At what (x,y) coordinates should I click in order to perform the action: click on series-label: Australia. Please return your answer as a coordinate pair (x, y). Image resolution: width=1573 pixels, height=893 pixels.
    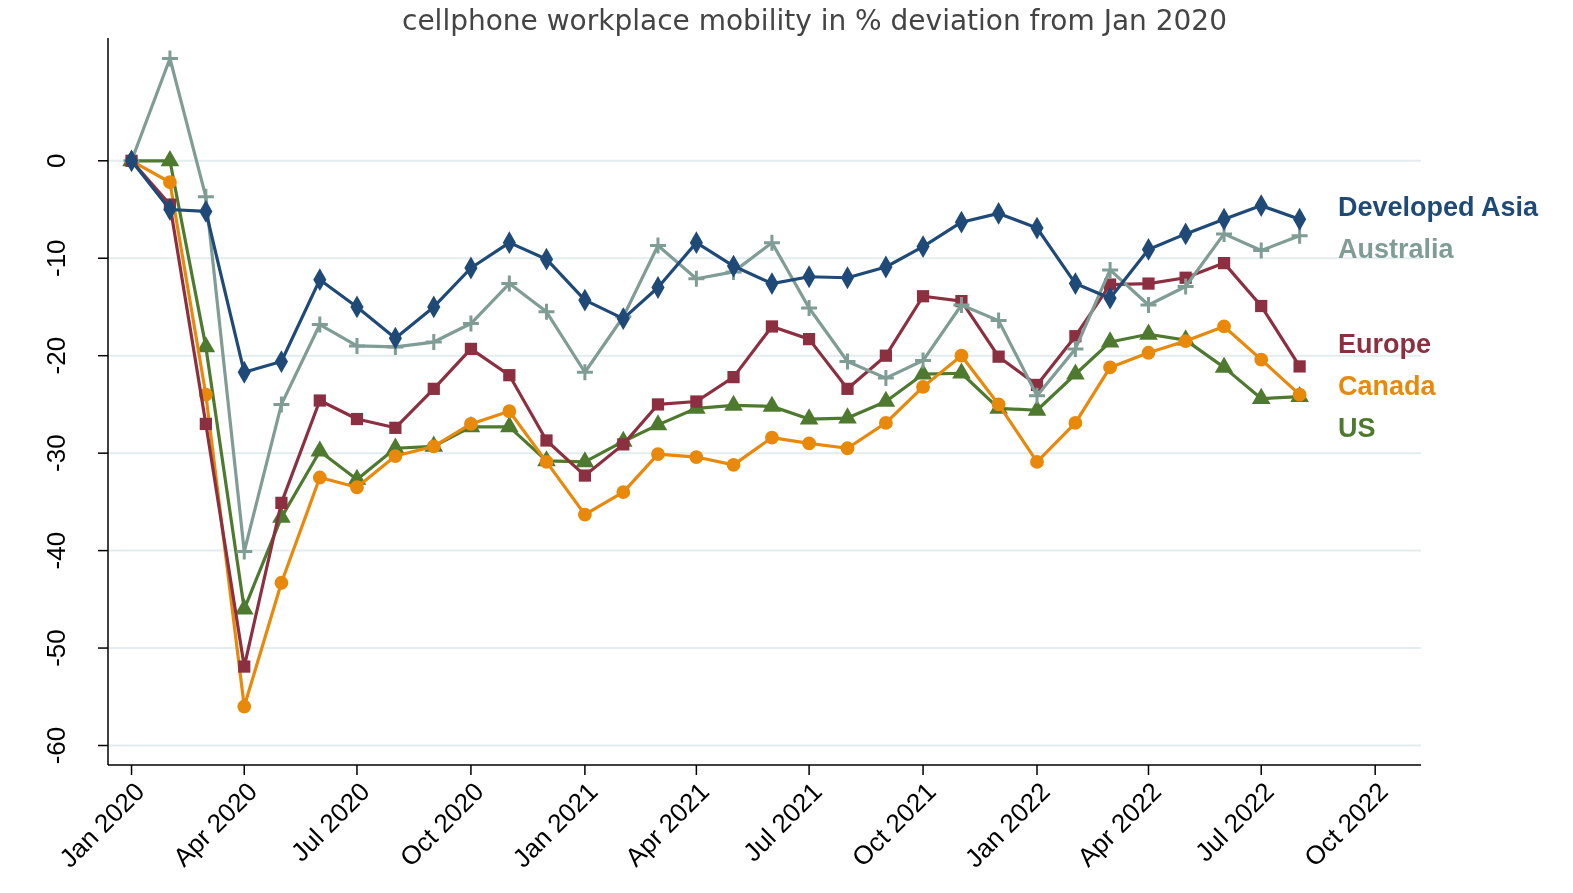
    Looking at the image, I should click on (1396, 248).